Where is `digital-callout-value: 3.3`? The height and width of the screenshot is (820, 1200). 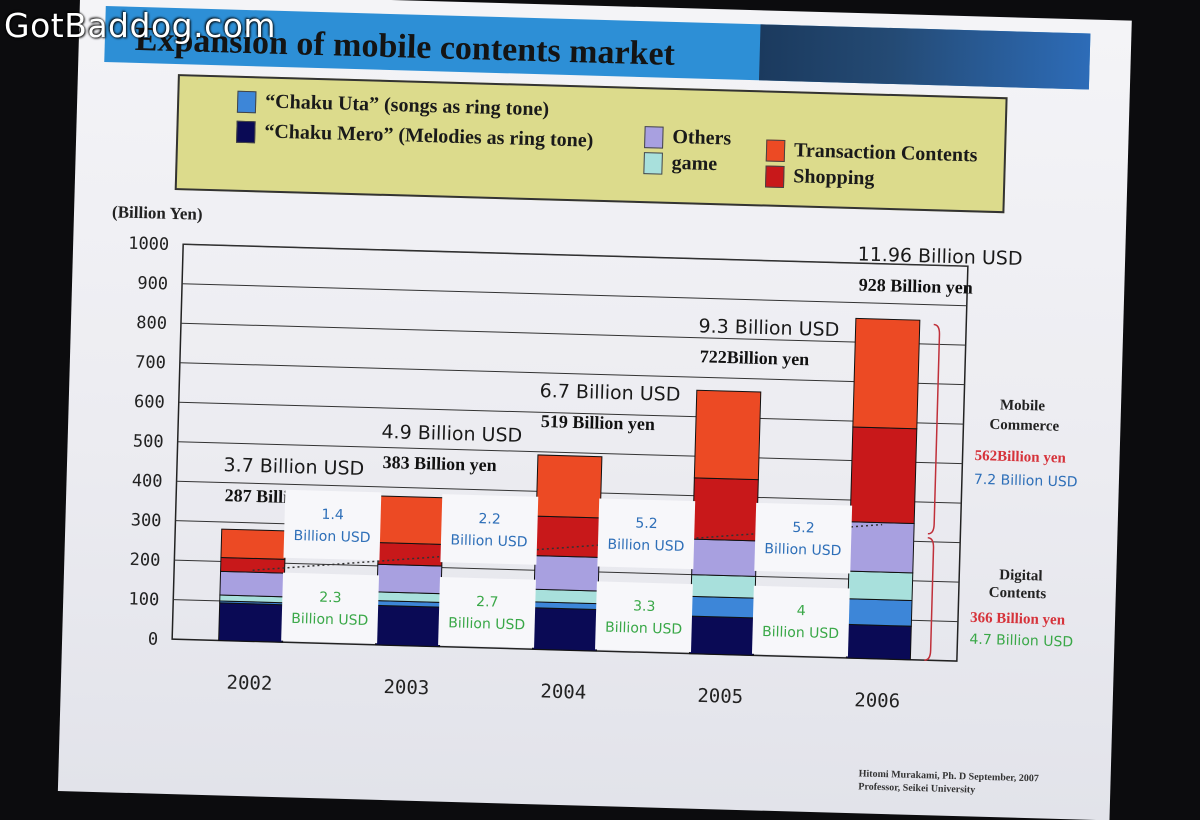 digital-callout-value: 3.3 is located at coordinates (644, 606).